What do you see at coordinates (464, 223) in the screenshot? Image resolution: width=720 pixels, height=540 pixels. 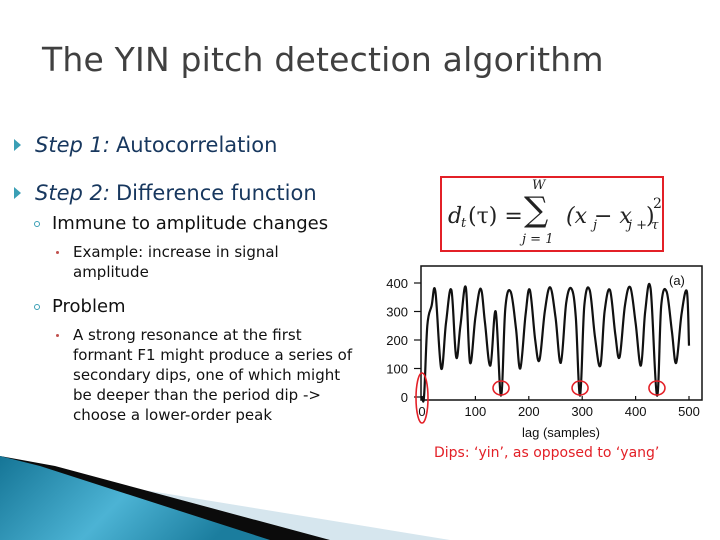 I see `formula-lhs-sub: t` at bounding box center [464, 223].